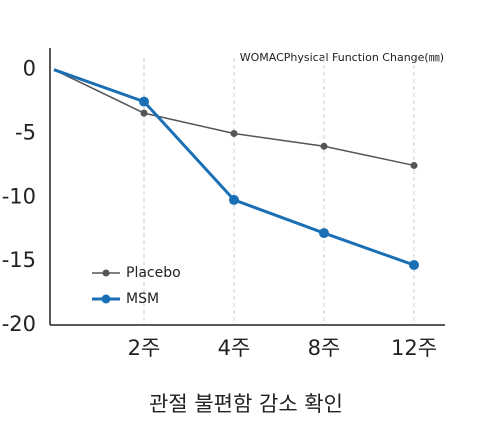 This screenshot has width=492, height=438. What do you see at coordinates (19, 196) in the screenshot?
I see `y-tick-label: -10` at bounding box center [19, 196].